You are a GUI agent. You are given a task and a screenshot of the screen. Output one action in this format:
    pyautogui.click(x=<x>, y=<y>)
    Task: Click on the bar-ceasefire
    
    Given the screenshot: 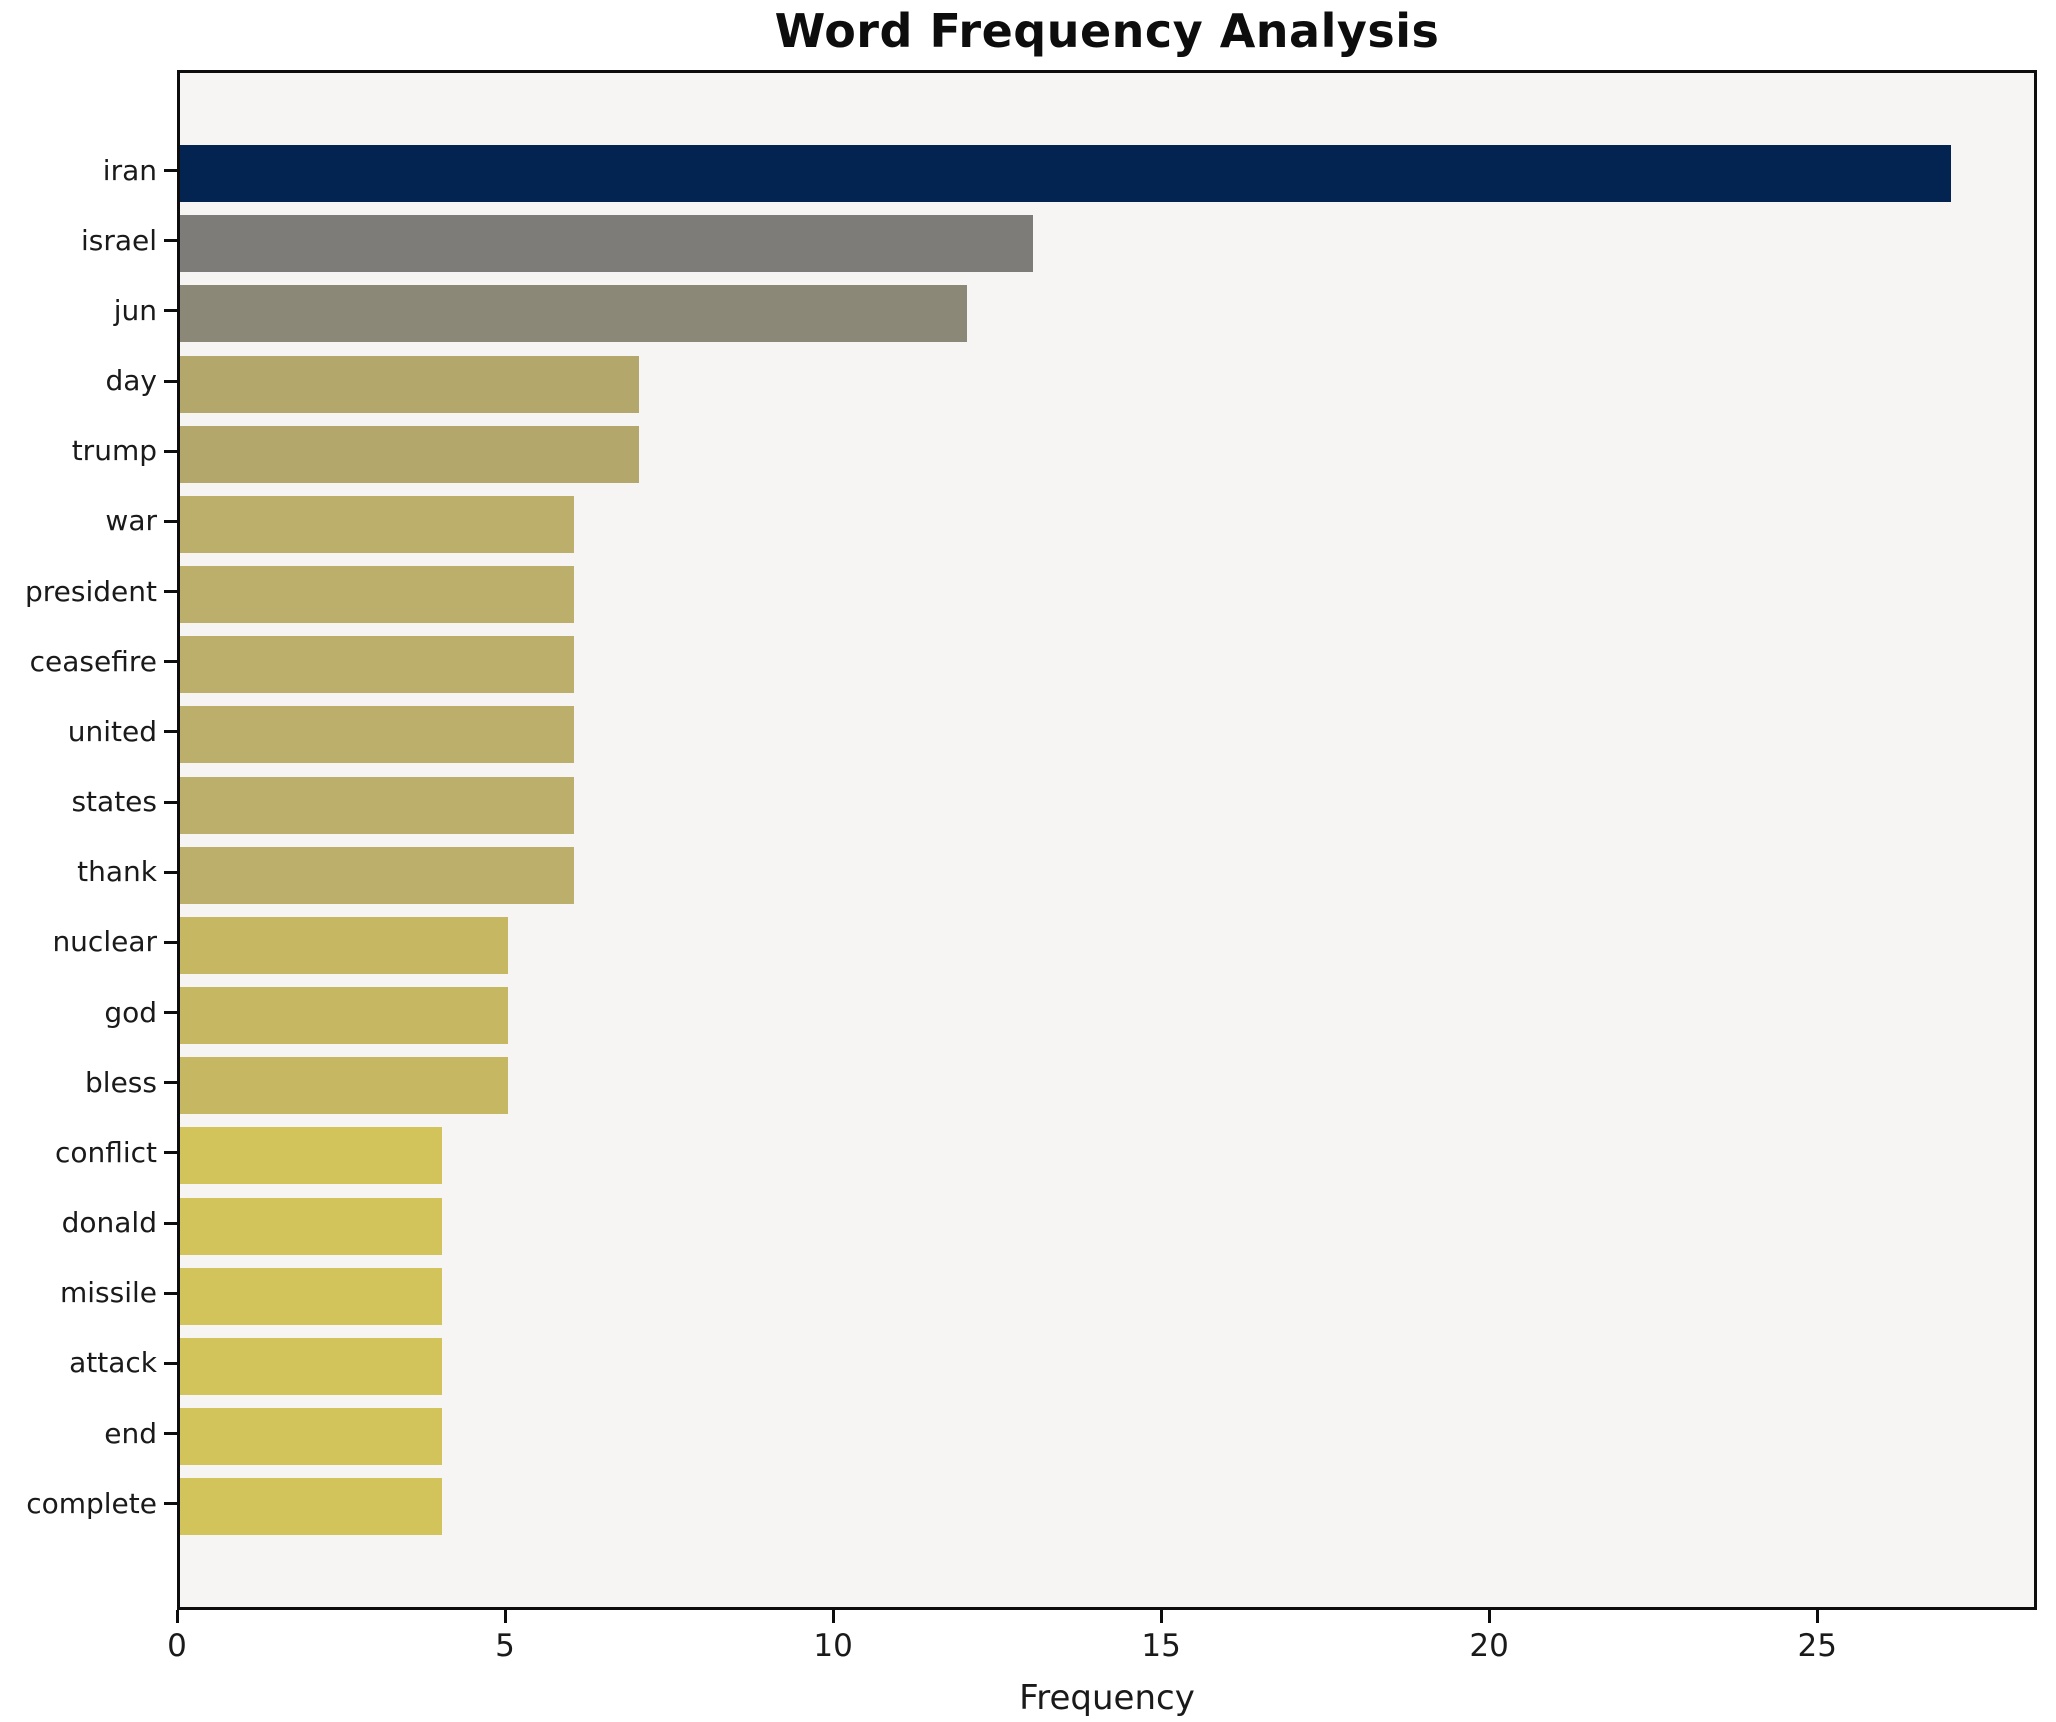 What is the action you would take?
    pyautogui.click(x=377, y=665)
    